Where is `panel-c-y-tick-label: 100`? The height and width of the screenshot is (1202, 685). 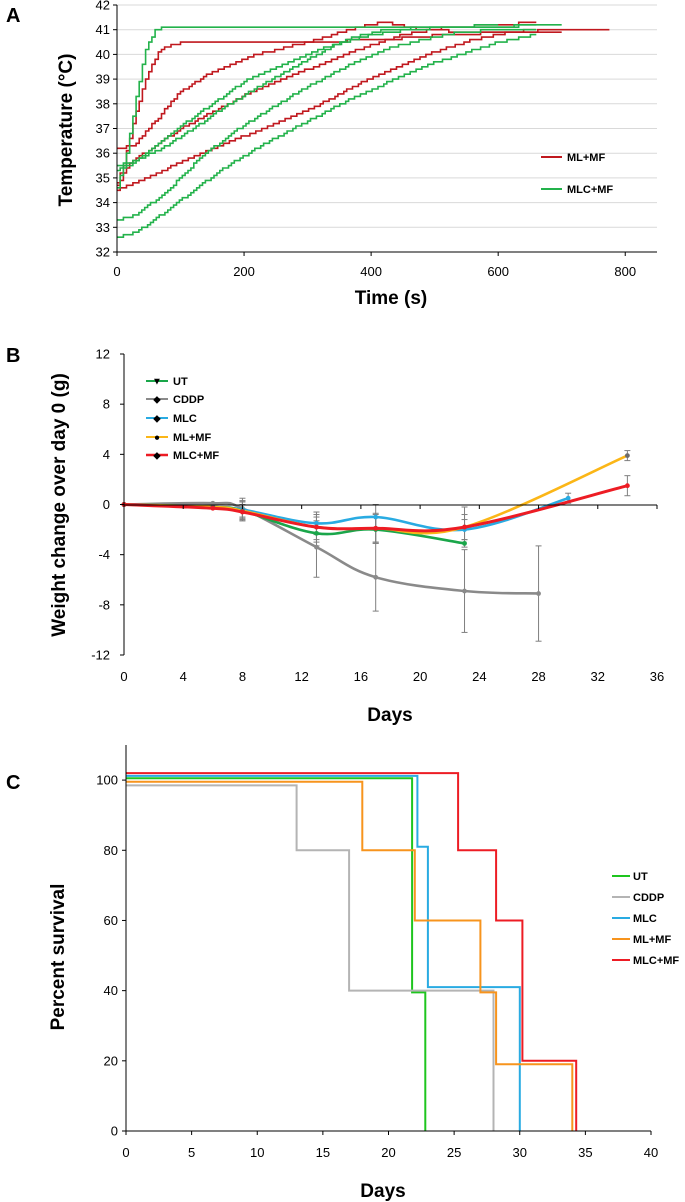 panel-c-y-tick-label: 100 is located at coordinates (107, 780).